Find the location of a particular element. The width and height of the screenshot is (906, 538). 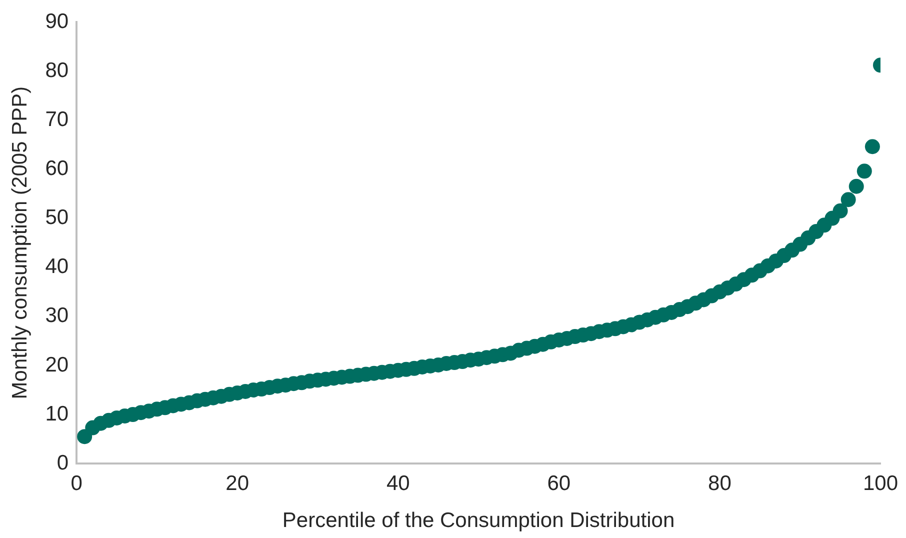

x-tick-label: 40 is located at coordinates (398, 483).